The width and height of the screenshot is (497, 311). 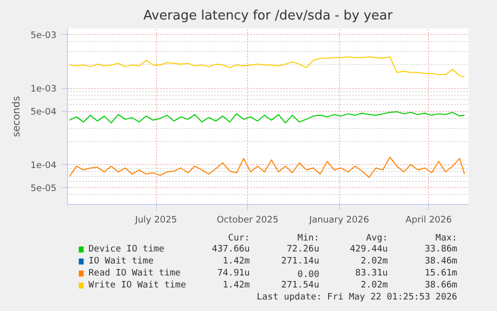 What do you see at coordinates (17, 116) in the screenshot?
I see `y-axis-title: seconds` at bounding box center [17, 116].